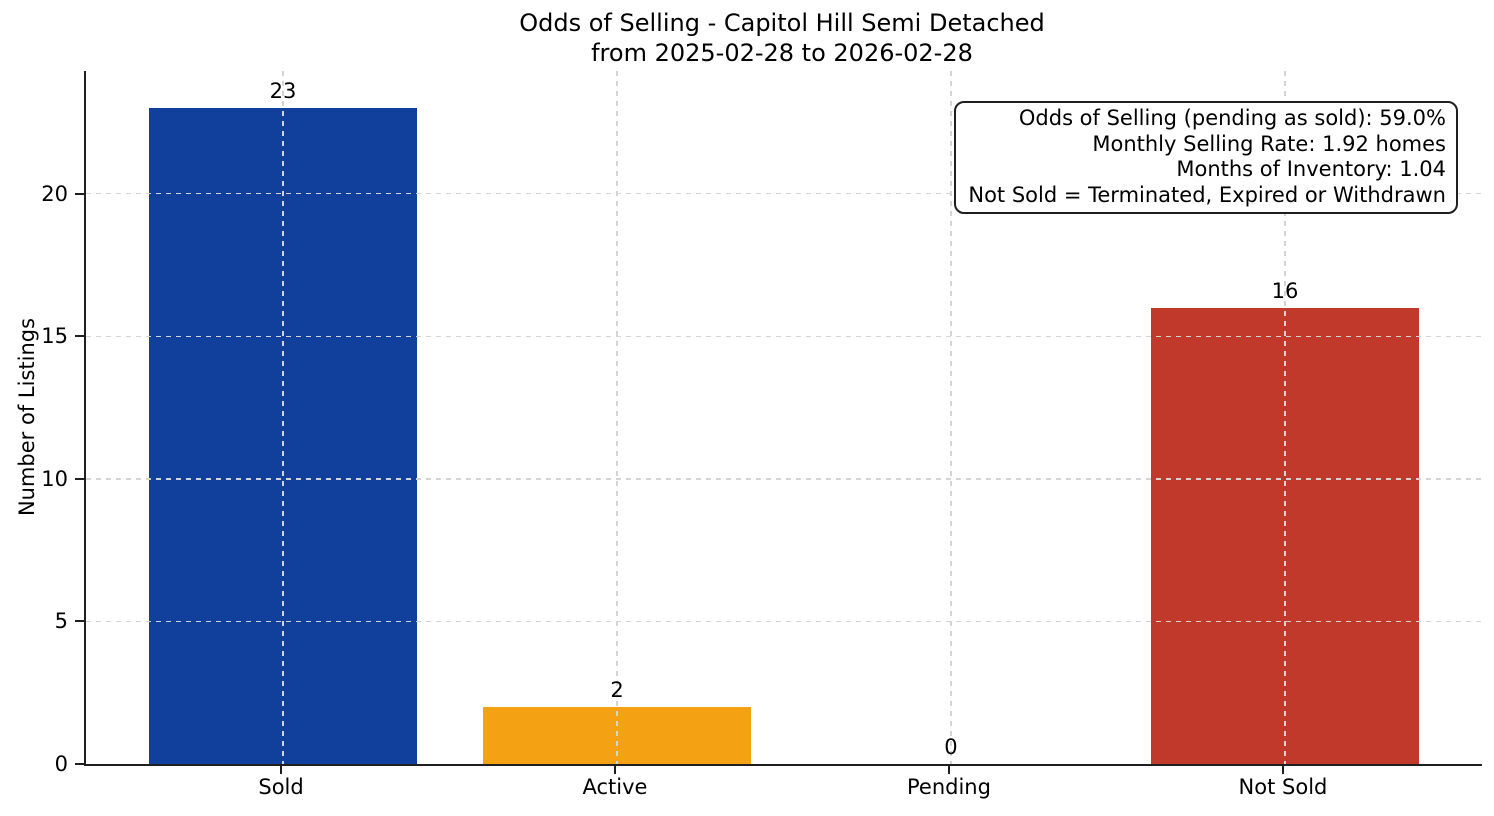 The height and width of the screenshot is (816, 1494). What do you see at coordinates (281, 787) in the screenshot?
I see `x-tick-label: Sold` at bounding box center [281, 787].